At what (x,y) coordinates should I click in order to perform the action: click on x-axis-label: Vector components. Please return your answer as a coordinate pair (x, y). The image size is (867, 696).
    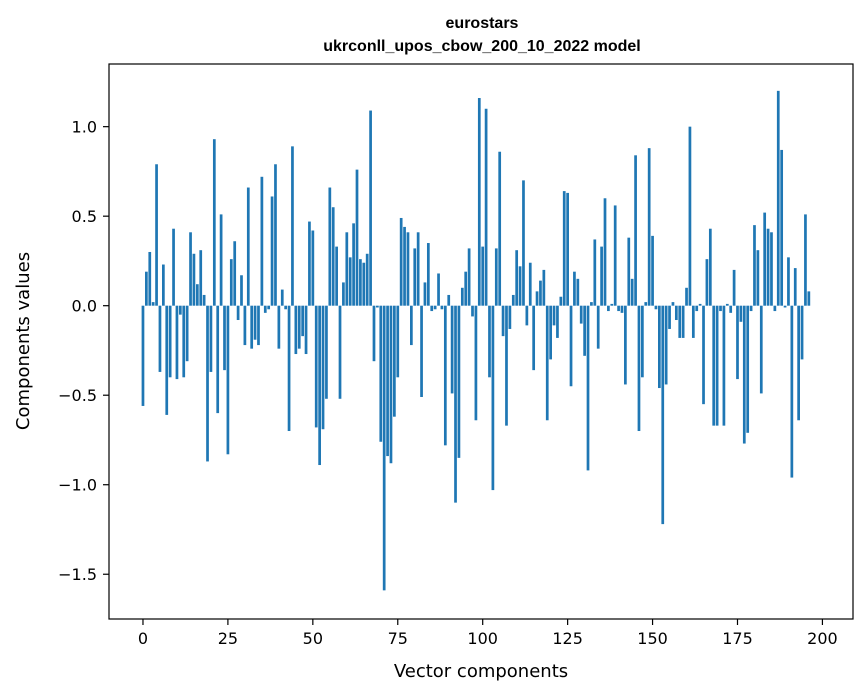
    Looking at the image, I should click on (481, 671).